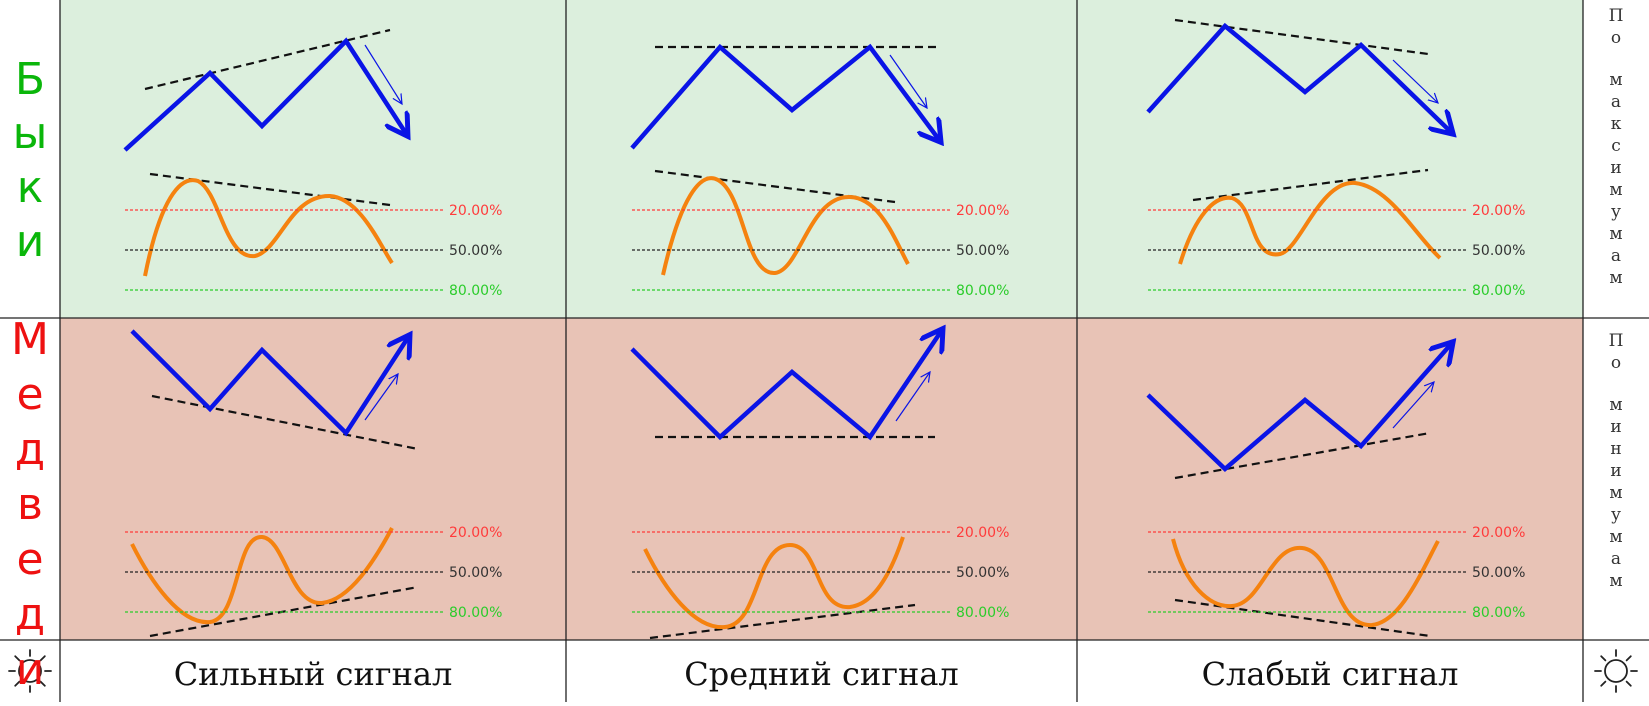  I want to click on bull-strong-panel, so click(265, 152).